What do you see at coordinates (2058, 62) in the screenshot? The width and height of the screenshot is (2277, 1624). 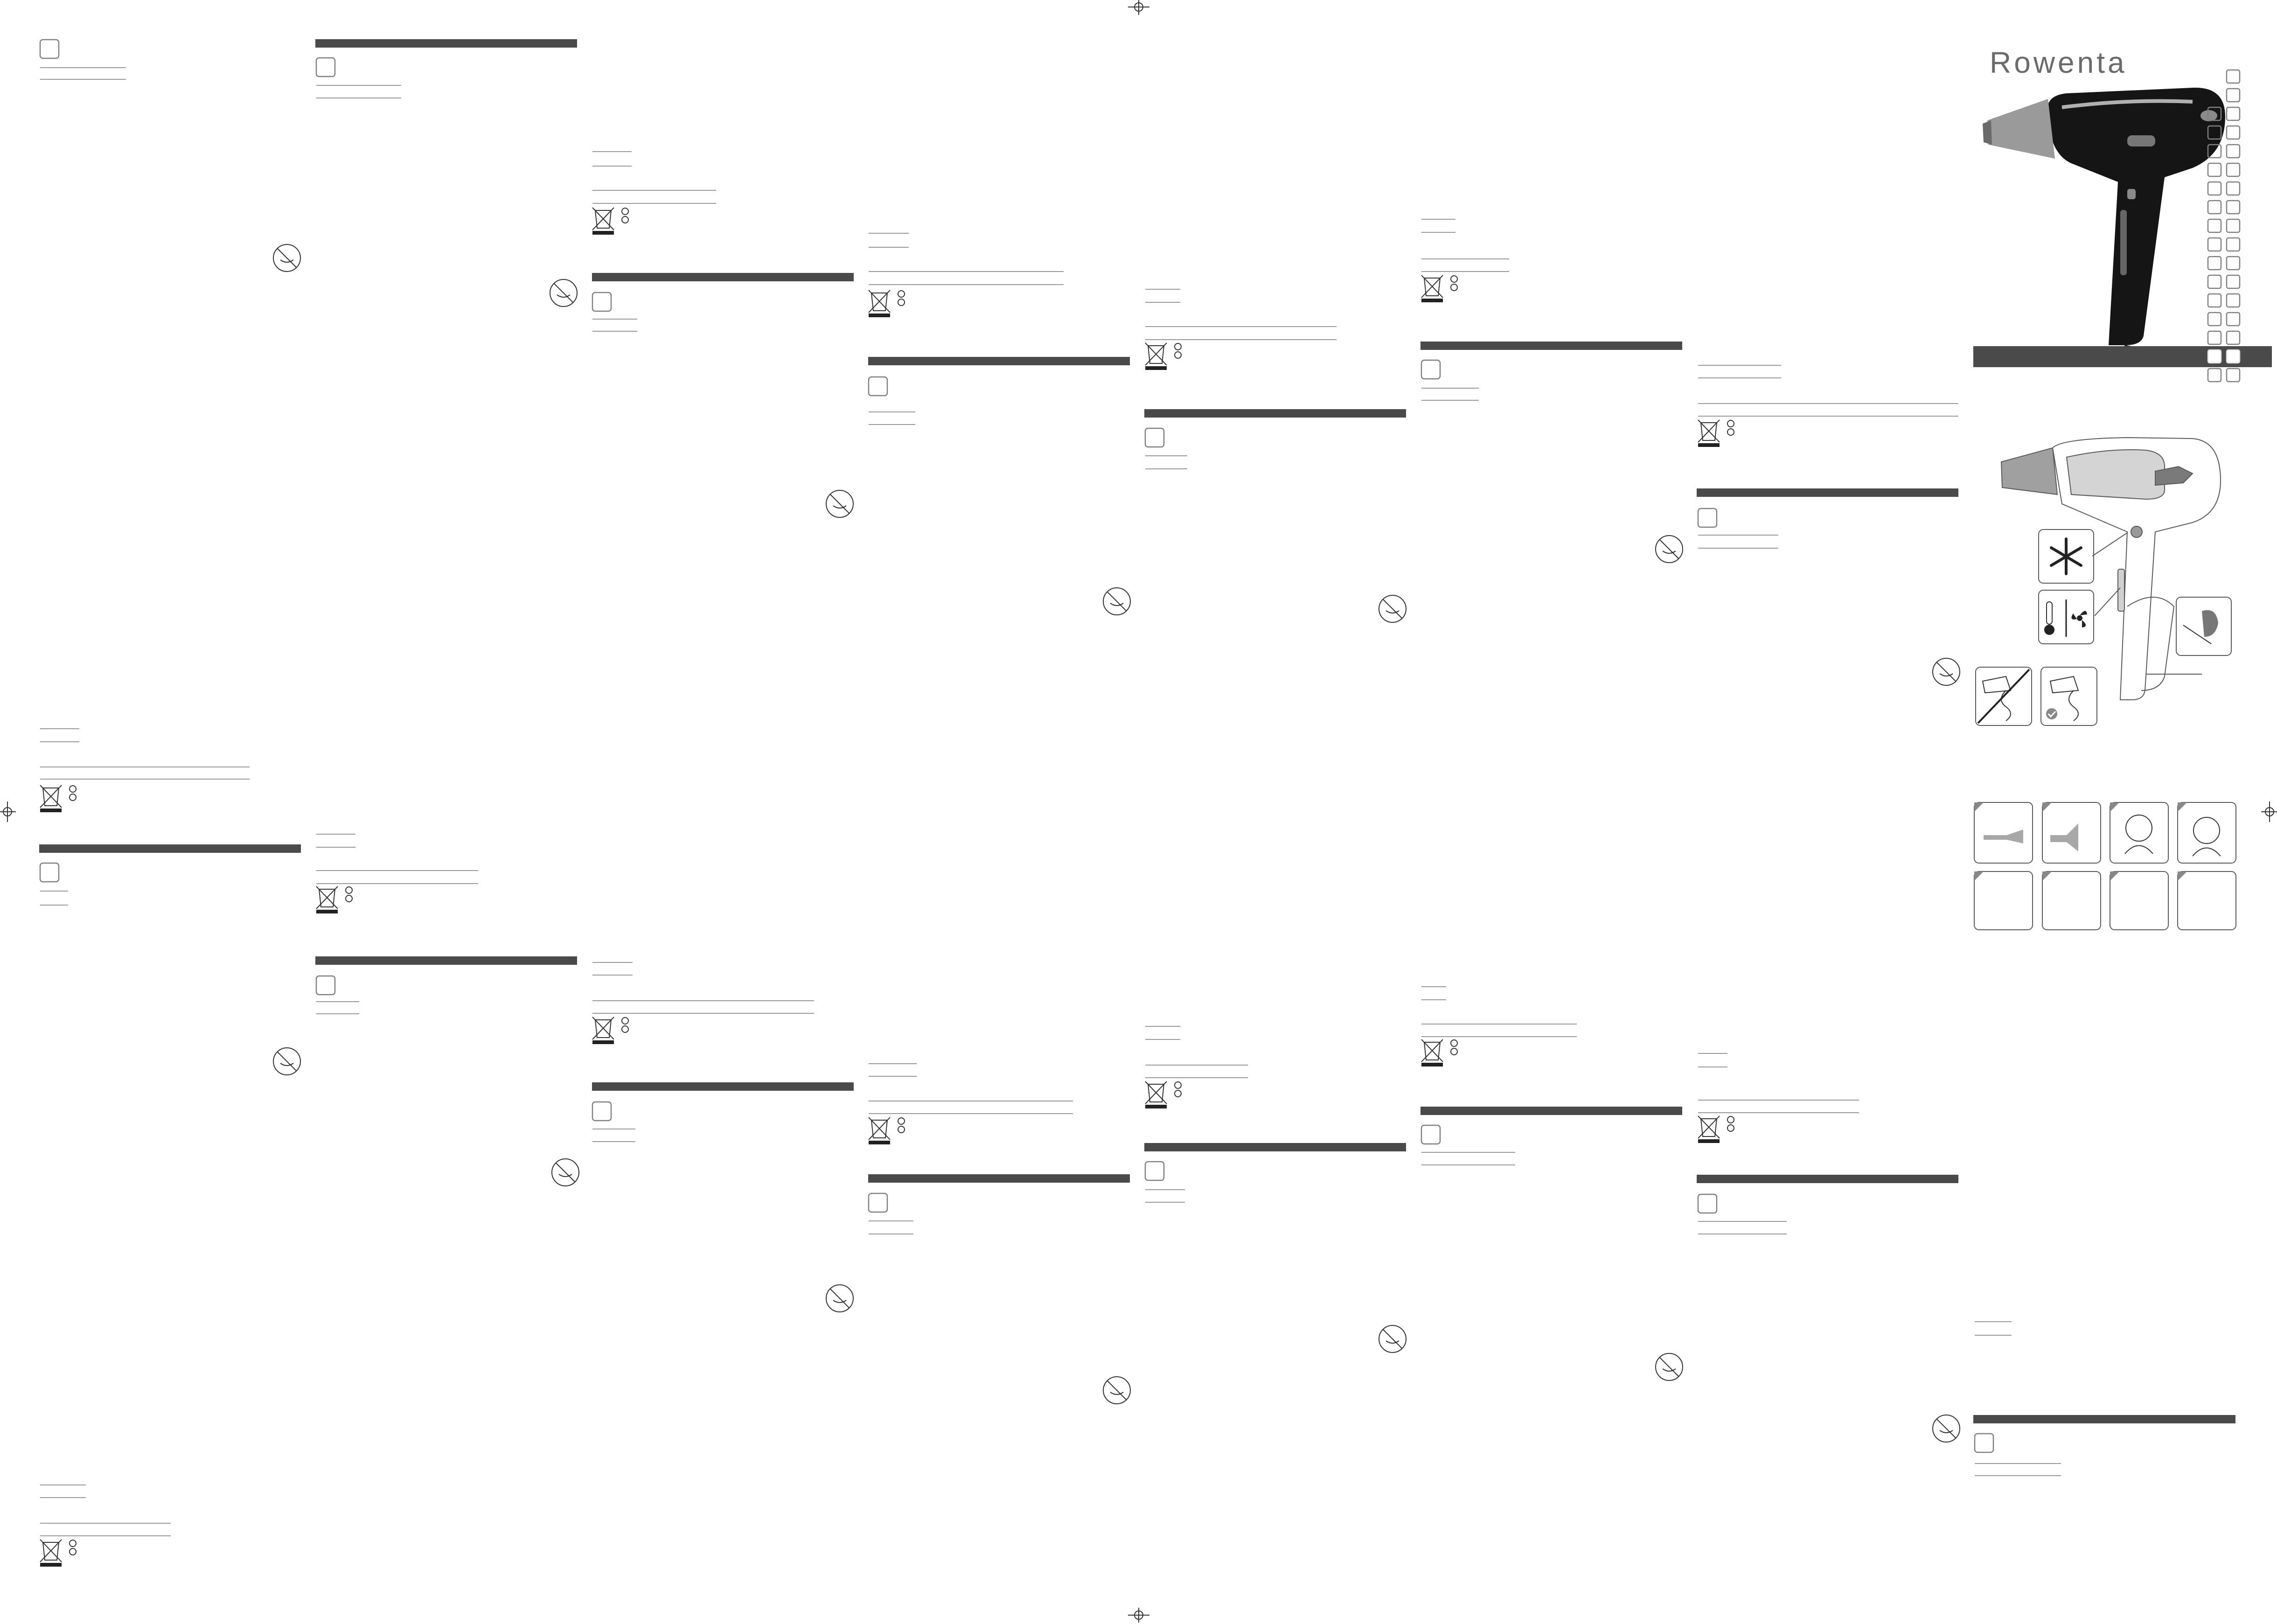 I see `brand-logo: Rowenta` at bounding box center [2058, 62].